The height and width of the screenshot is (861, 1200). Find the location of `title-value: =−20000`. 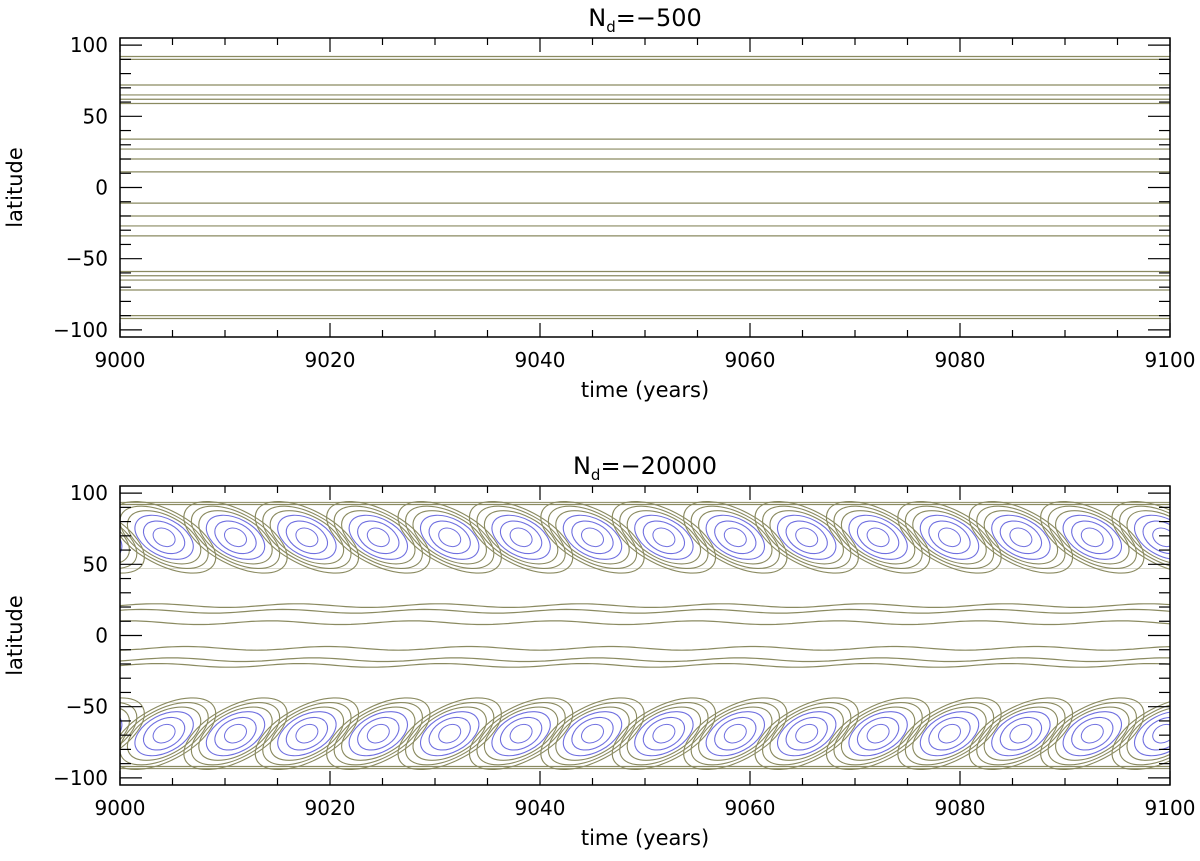

title-value: =−20000 is located at coordinates (658, 466).